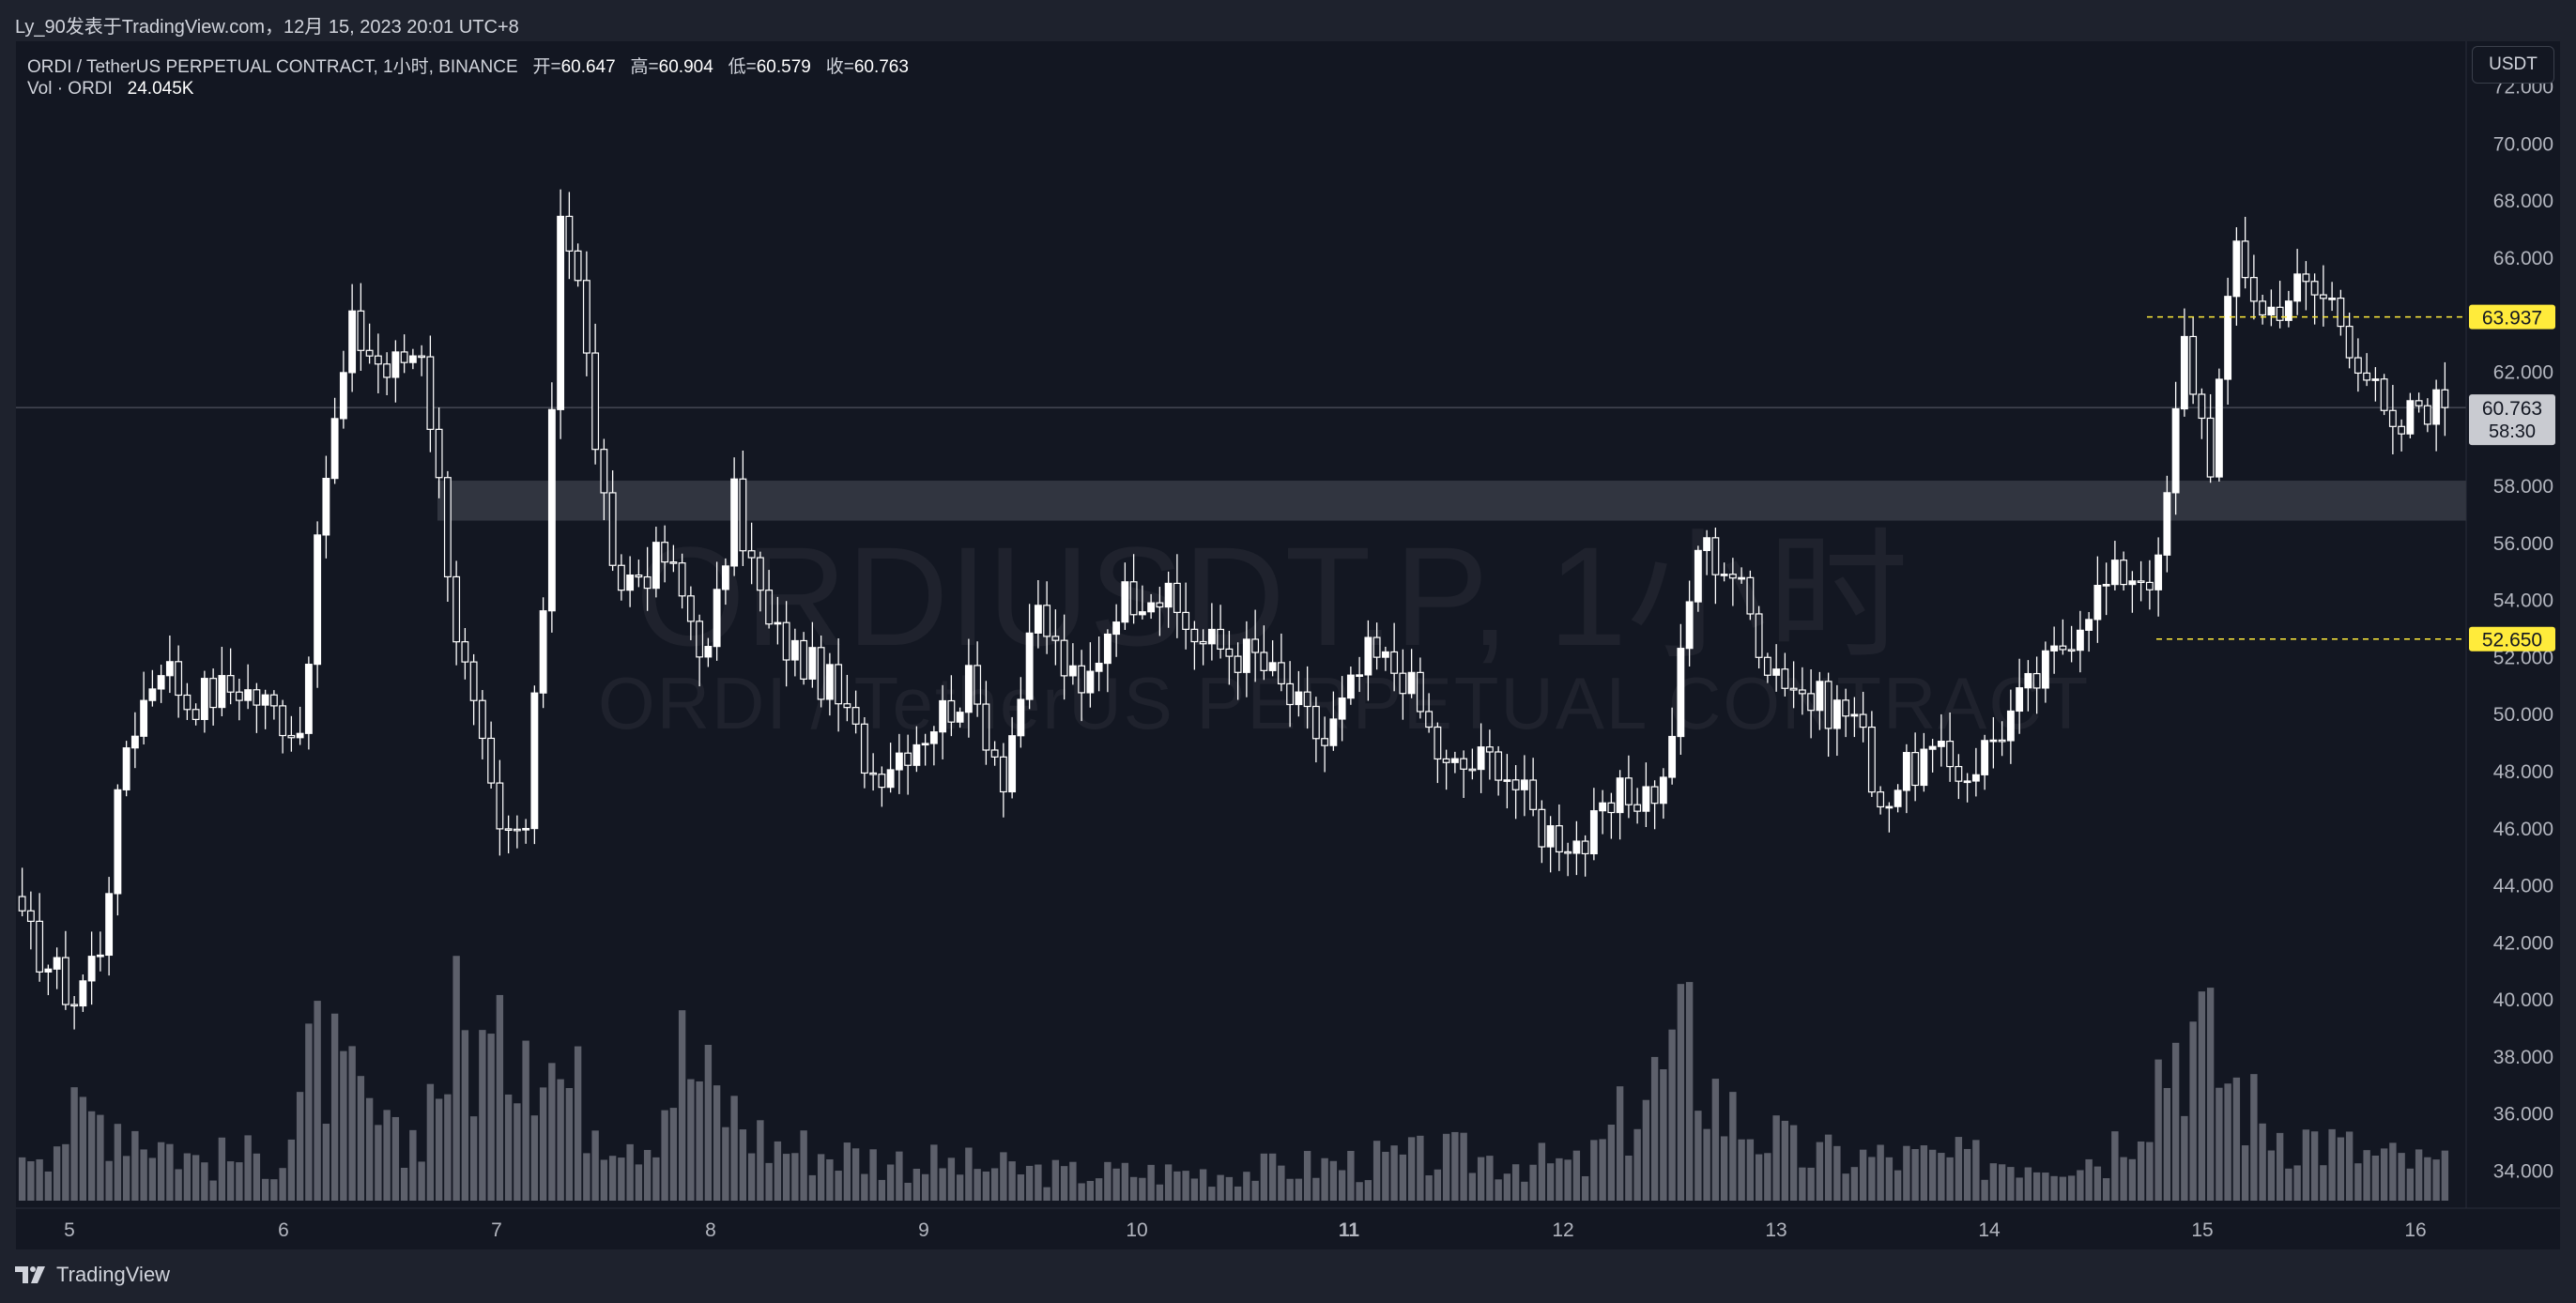 The image size is (2576, 1303). Describe the element at coordinates (93, 1275) in the screenshot. I see `tradingview-logo: TradingView` at that location.